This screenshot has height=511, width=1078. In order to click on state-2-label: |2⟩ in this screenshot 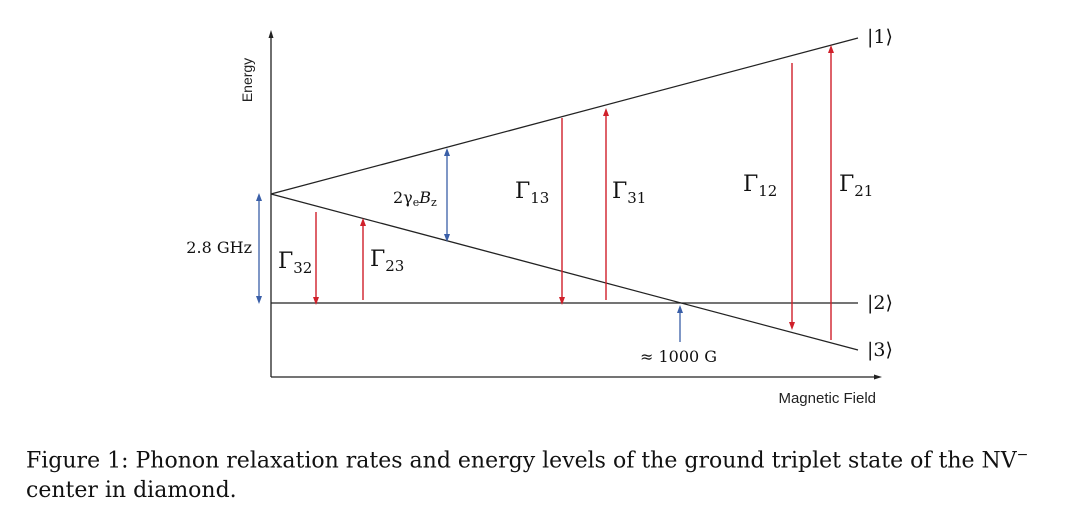, I will do `click(880, 303)`.